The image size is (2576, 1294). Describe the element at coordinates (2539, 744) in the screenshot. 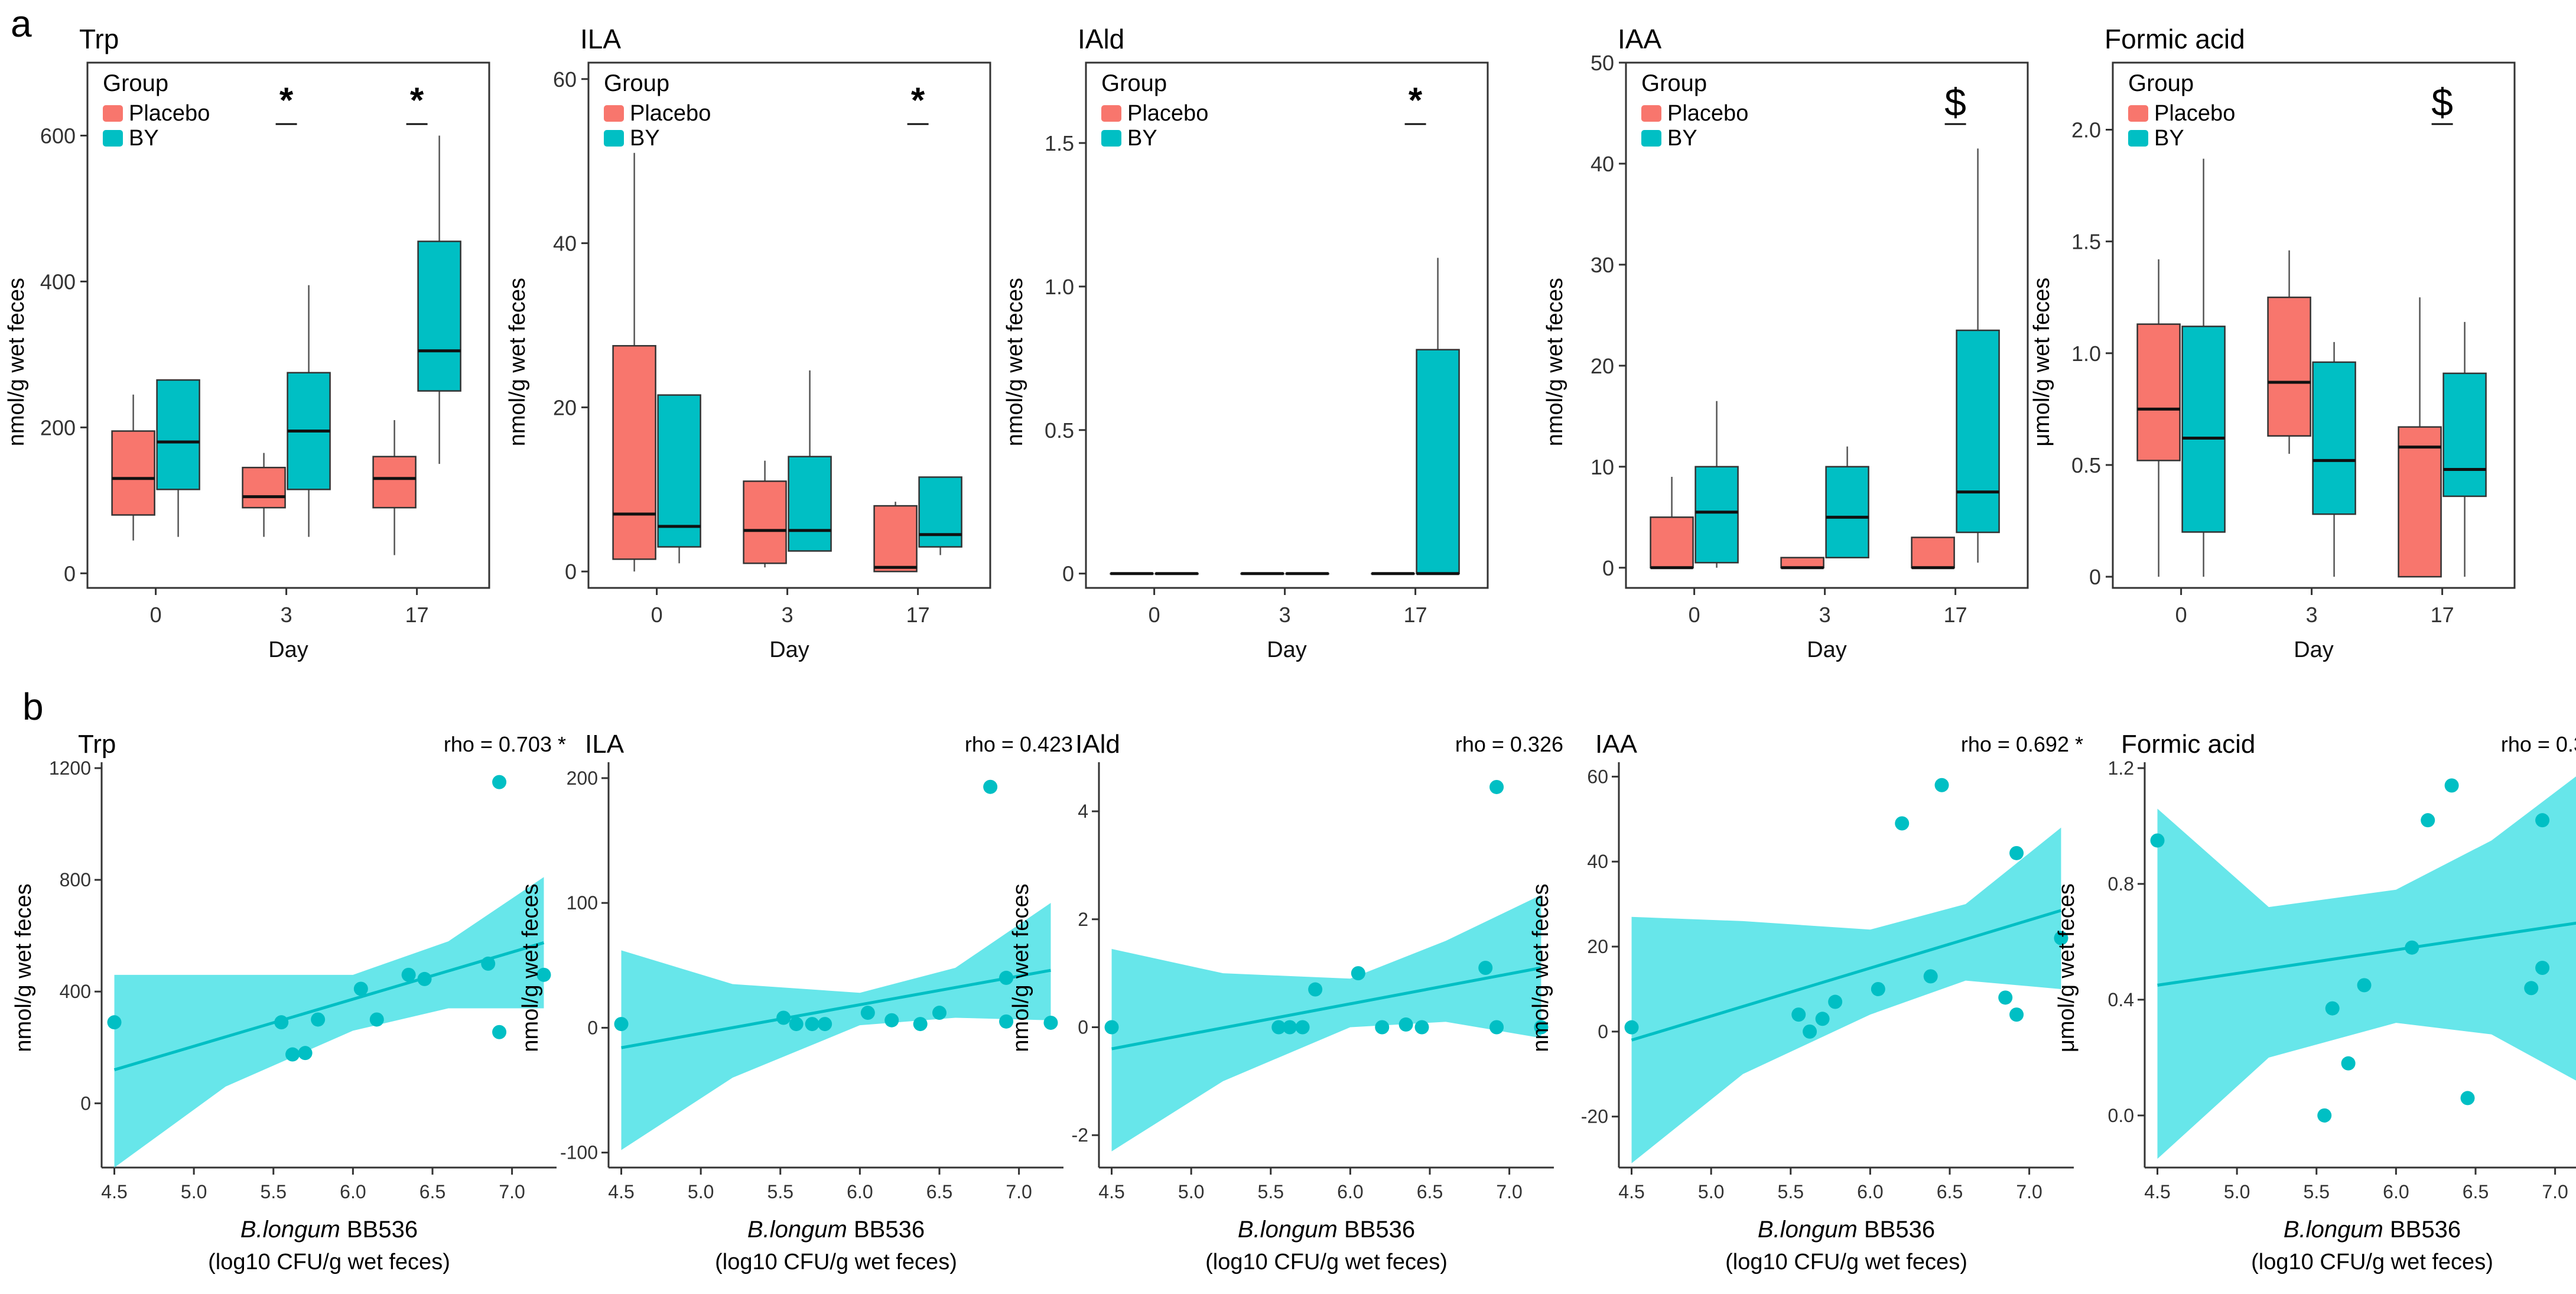

I see `rho-label: rho = 0.324` at that location.